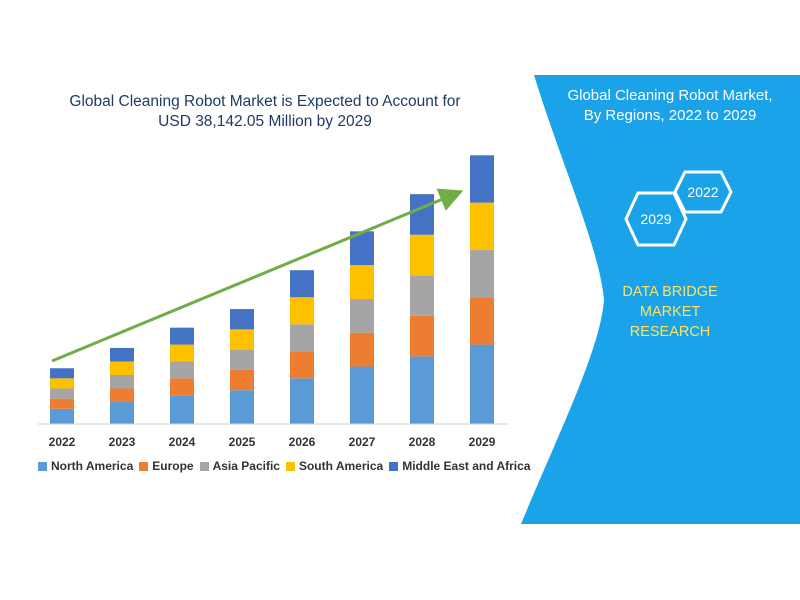  What do you see at coordinates (242, 380) in the screenshot?
I see `bar-segment-2025-europe` at bounding box center [242, 380].